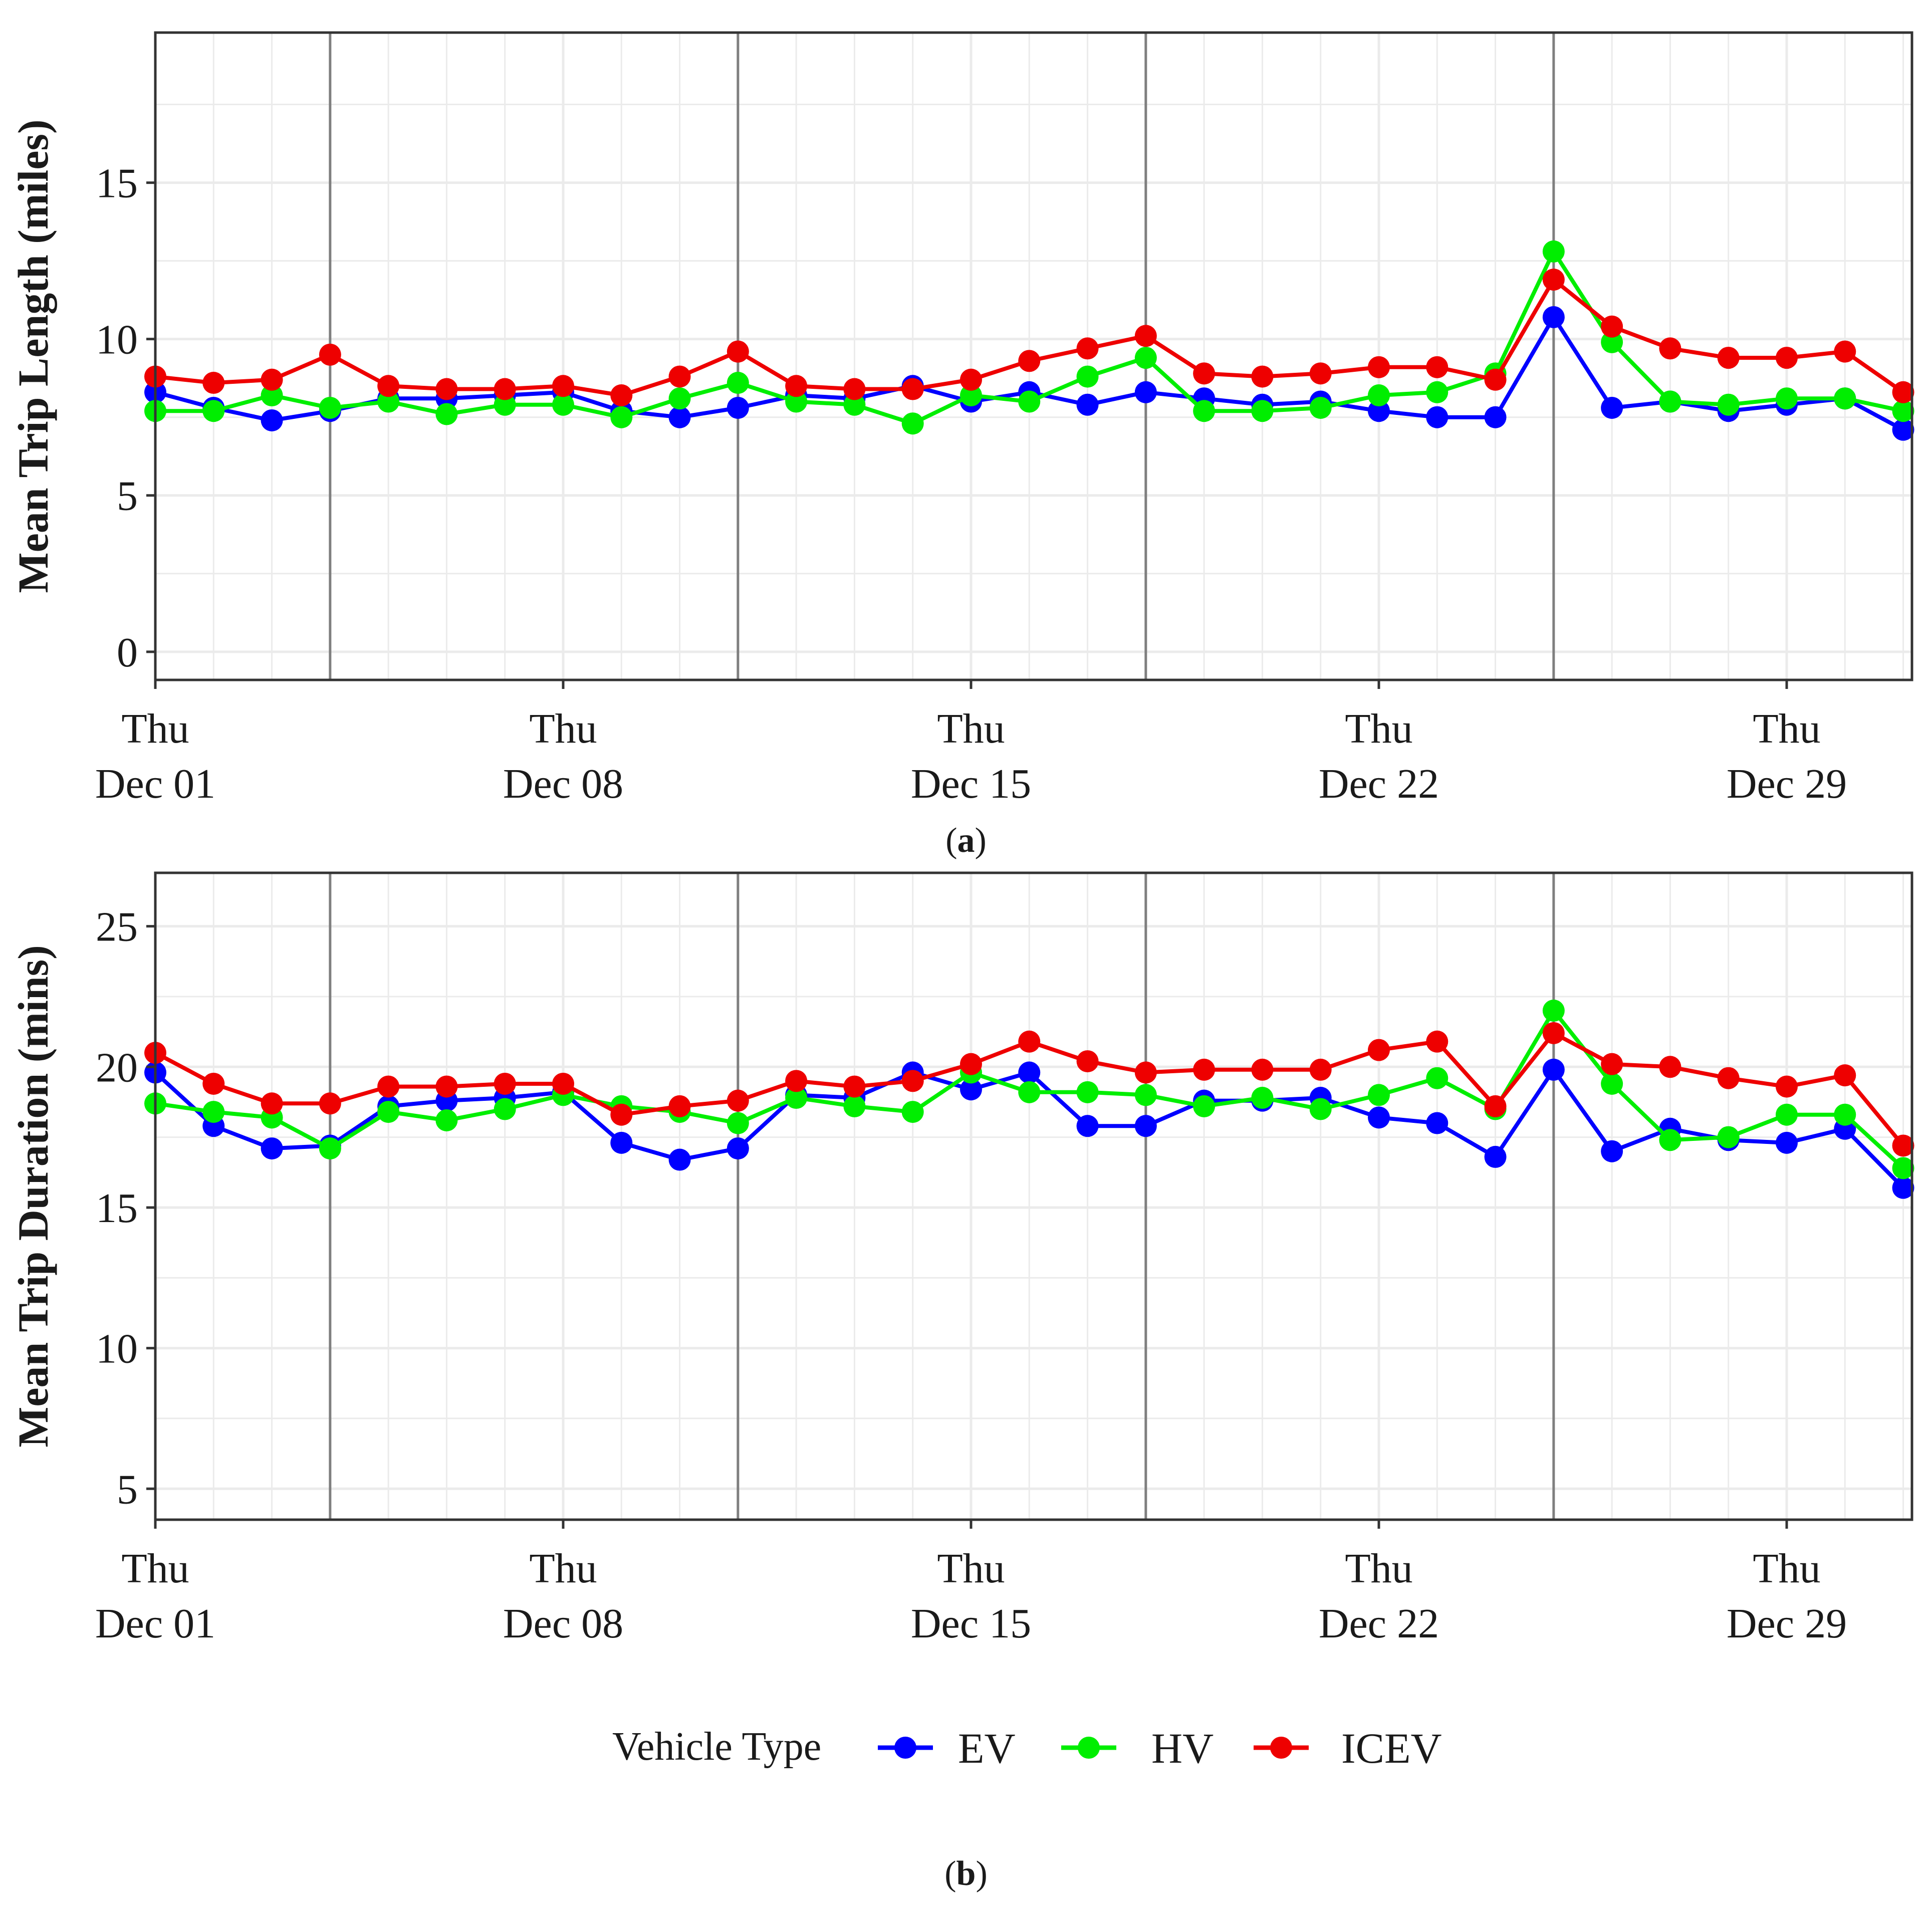 The image size is (1932, 1906). I want to click on panel-a-y-tick-label: 0, so click(127, 652).